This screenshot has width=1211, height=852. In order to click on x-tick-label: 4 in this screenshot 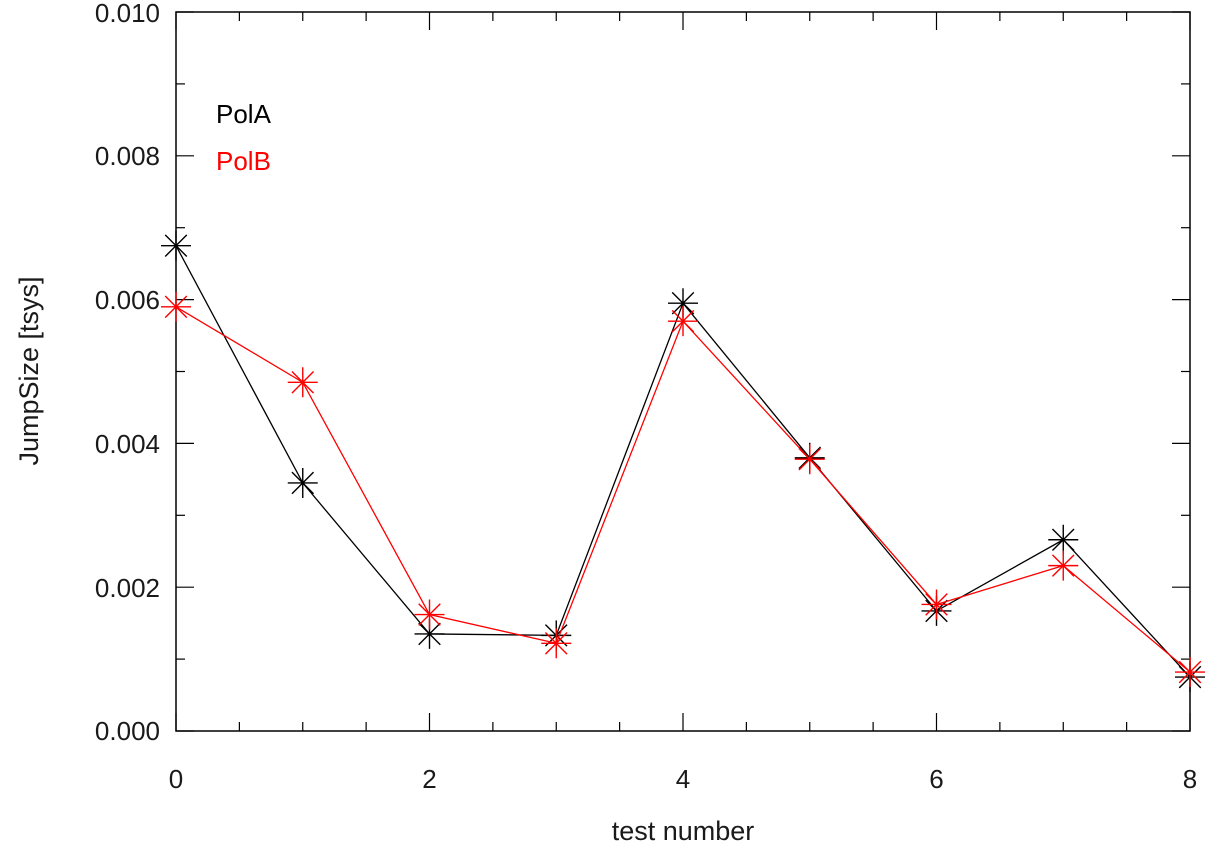, I will do `click(683, 779)`.